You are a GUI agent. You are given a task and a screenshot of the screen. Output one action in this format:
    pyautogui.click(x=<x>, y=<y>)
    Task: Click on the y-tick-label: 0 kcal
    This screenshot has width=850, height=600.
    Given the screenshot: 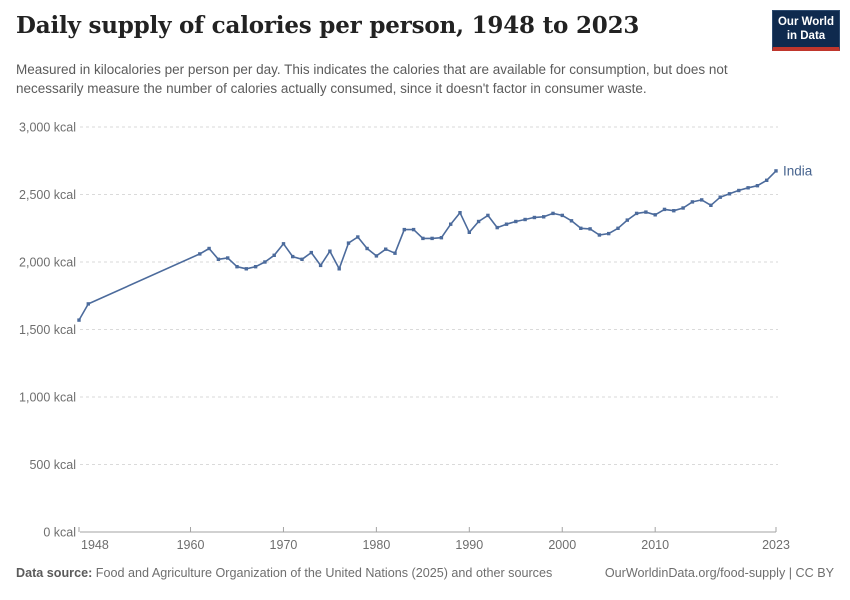 What is the action you would take?
    pyautogui.click(x=59, y=533)
    